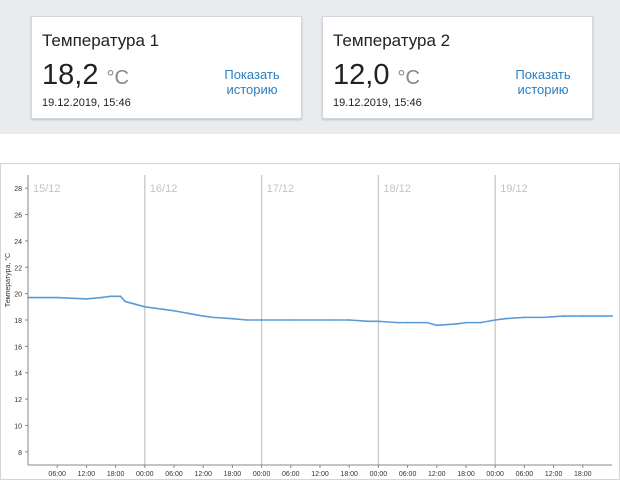 The height and width of the screenshot is (480, 620). What do you see at coordinates (281, 189) in the screenshot?
I see `day-label: 17/12` at bounding box center [281, 189].